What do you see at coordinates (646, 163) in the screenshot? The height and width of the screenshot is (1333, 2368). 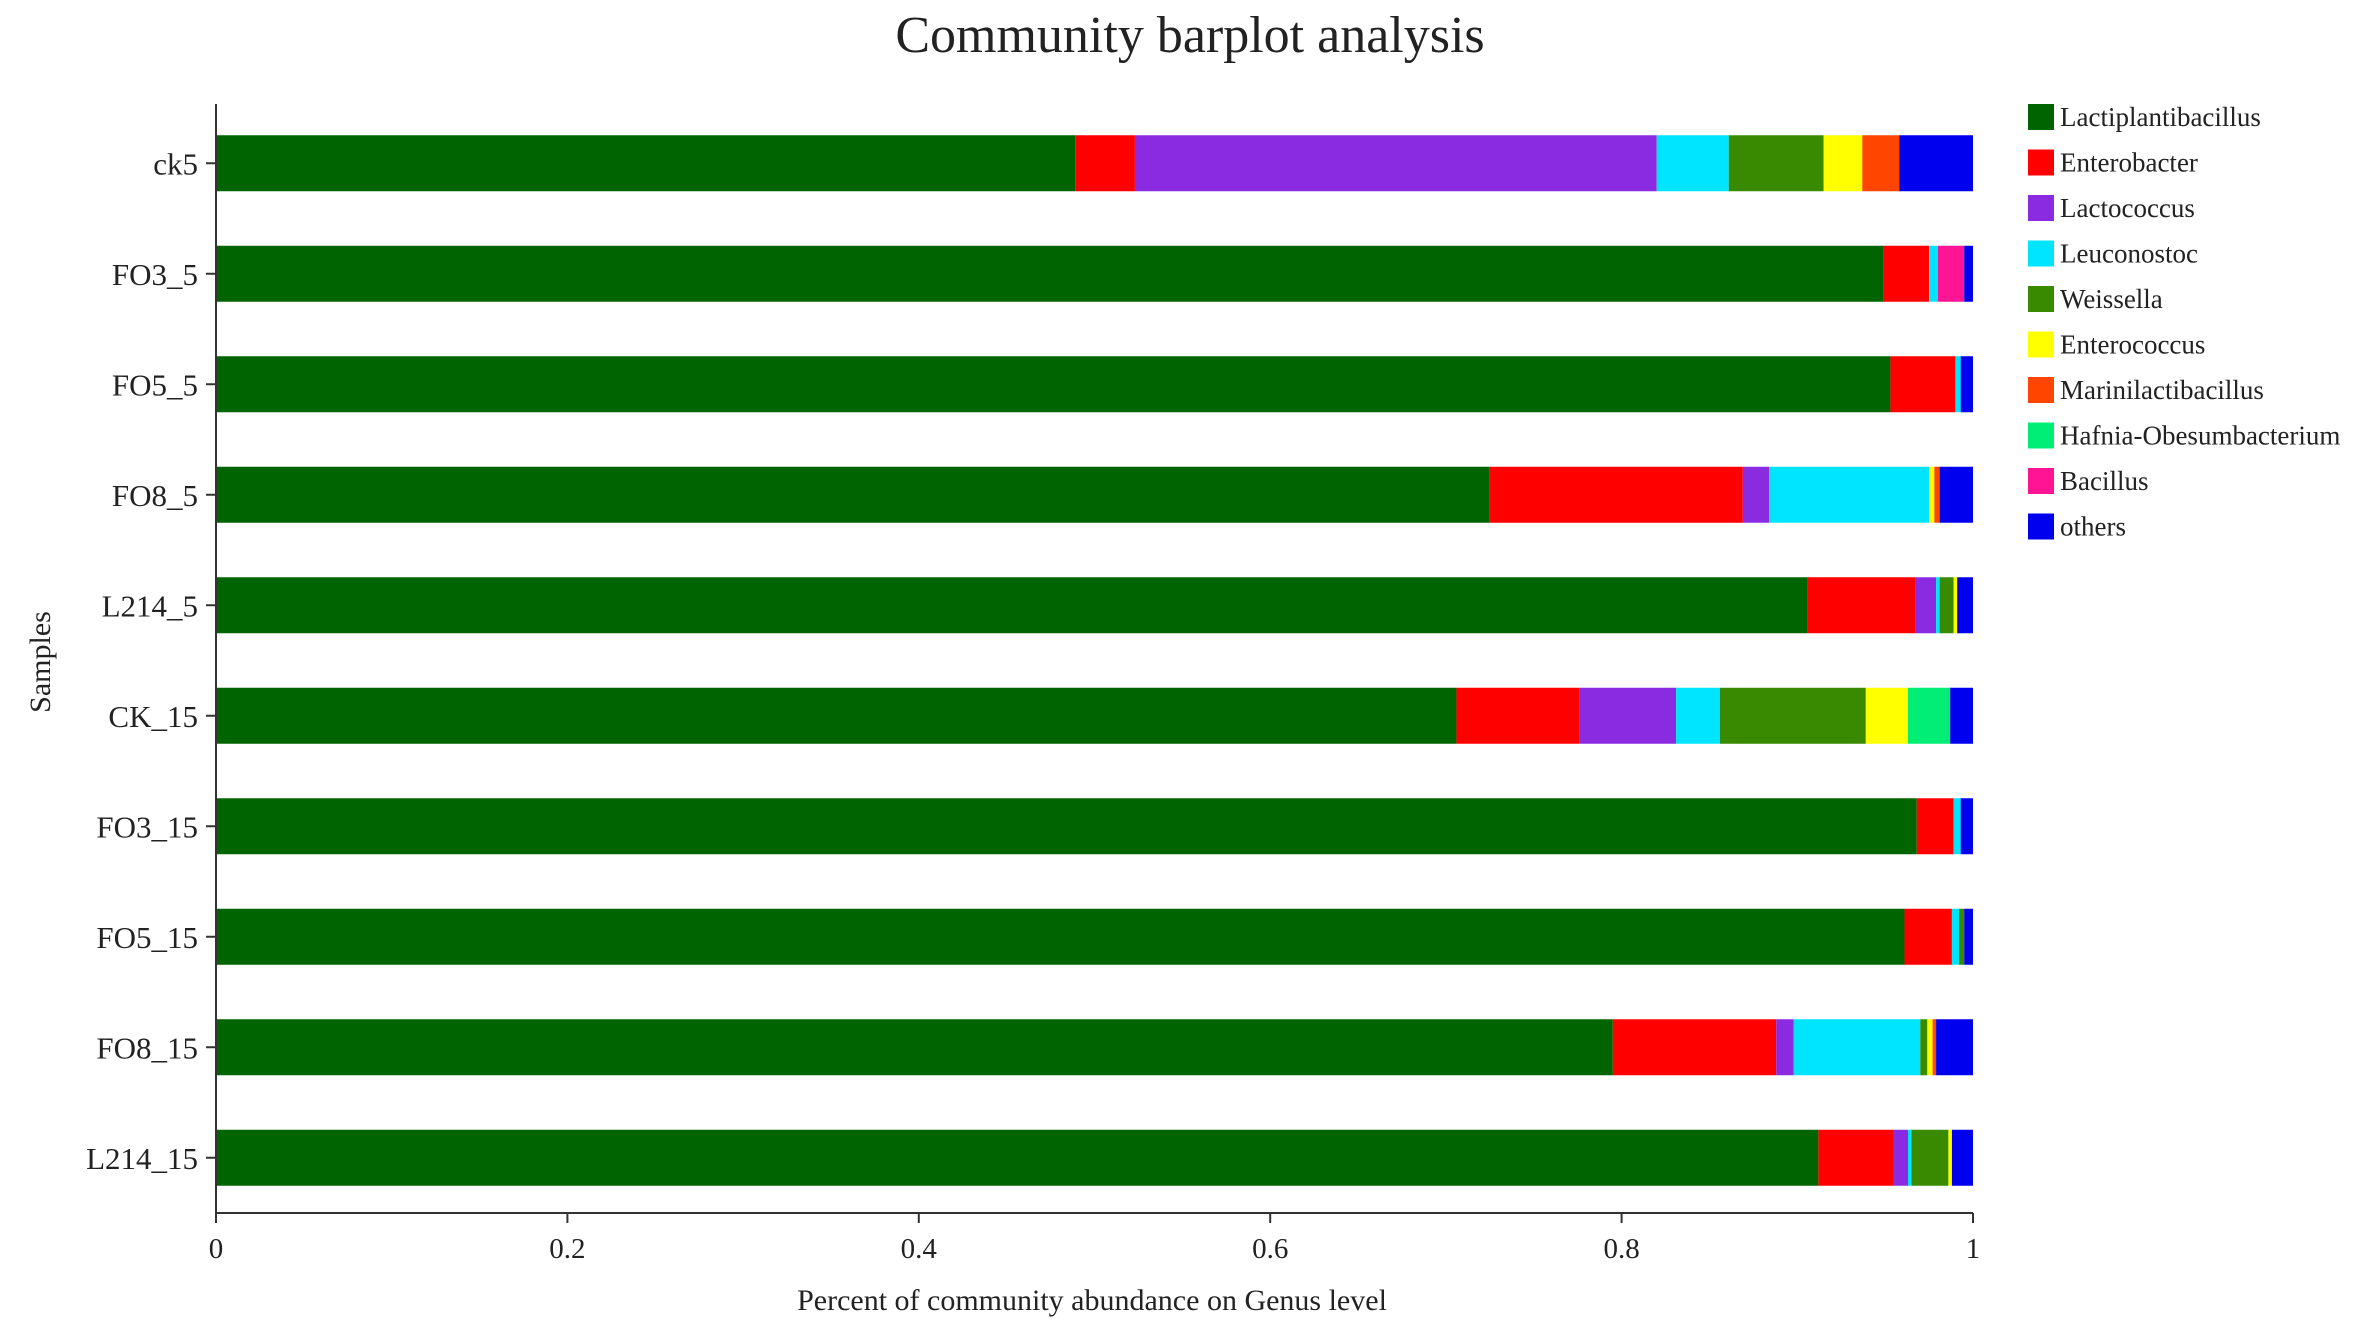 I see `bar-segment-ck5-lactiplantibacillus` at bounding box center [646, 163].